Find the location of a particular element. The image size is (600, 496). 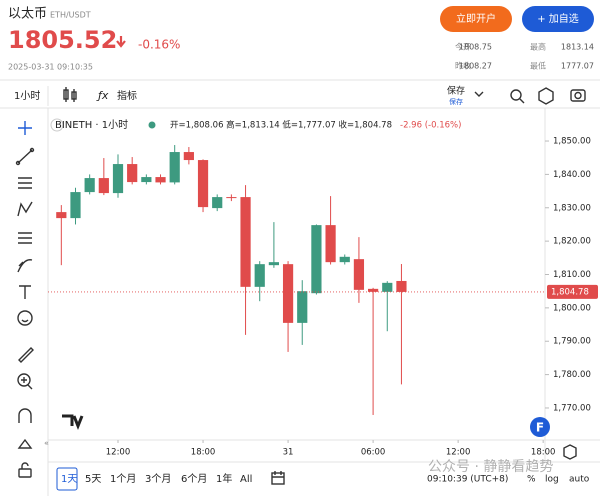

stat-label: 今开 is located at coordinates (463, 47).